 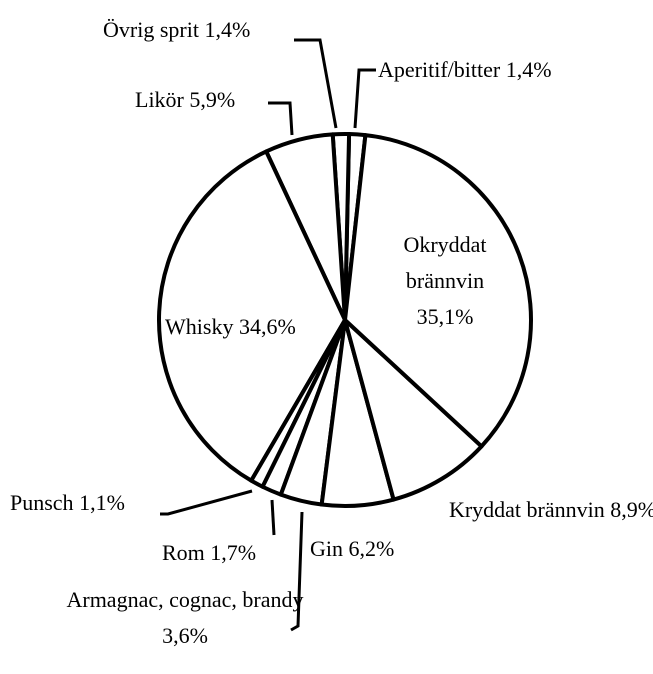 I want to click on slice-label: Aperitif/bitter 1,4%, so click(x=465, y=70).